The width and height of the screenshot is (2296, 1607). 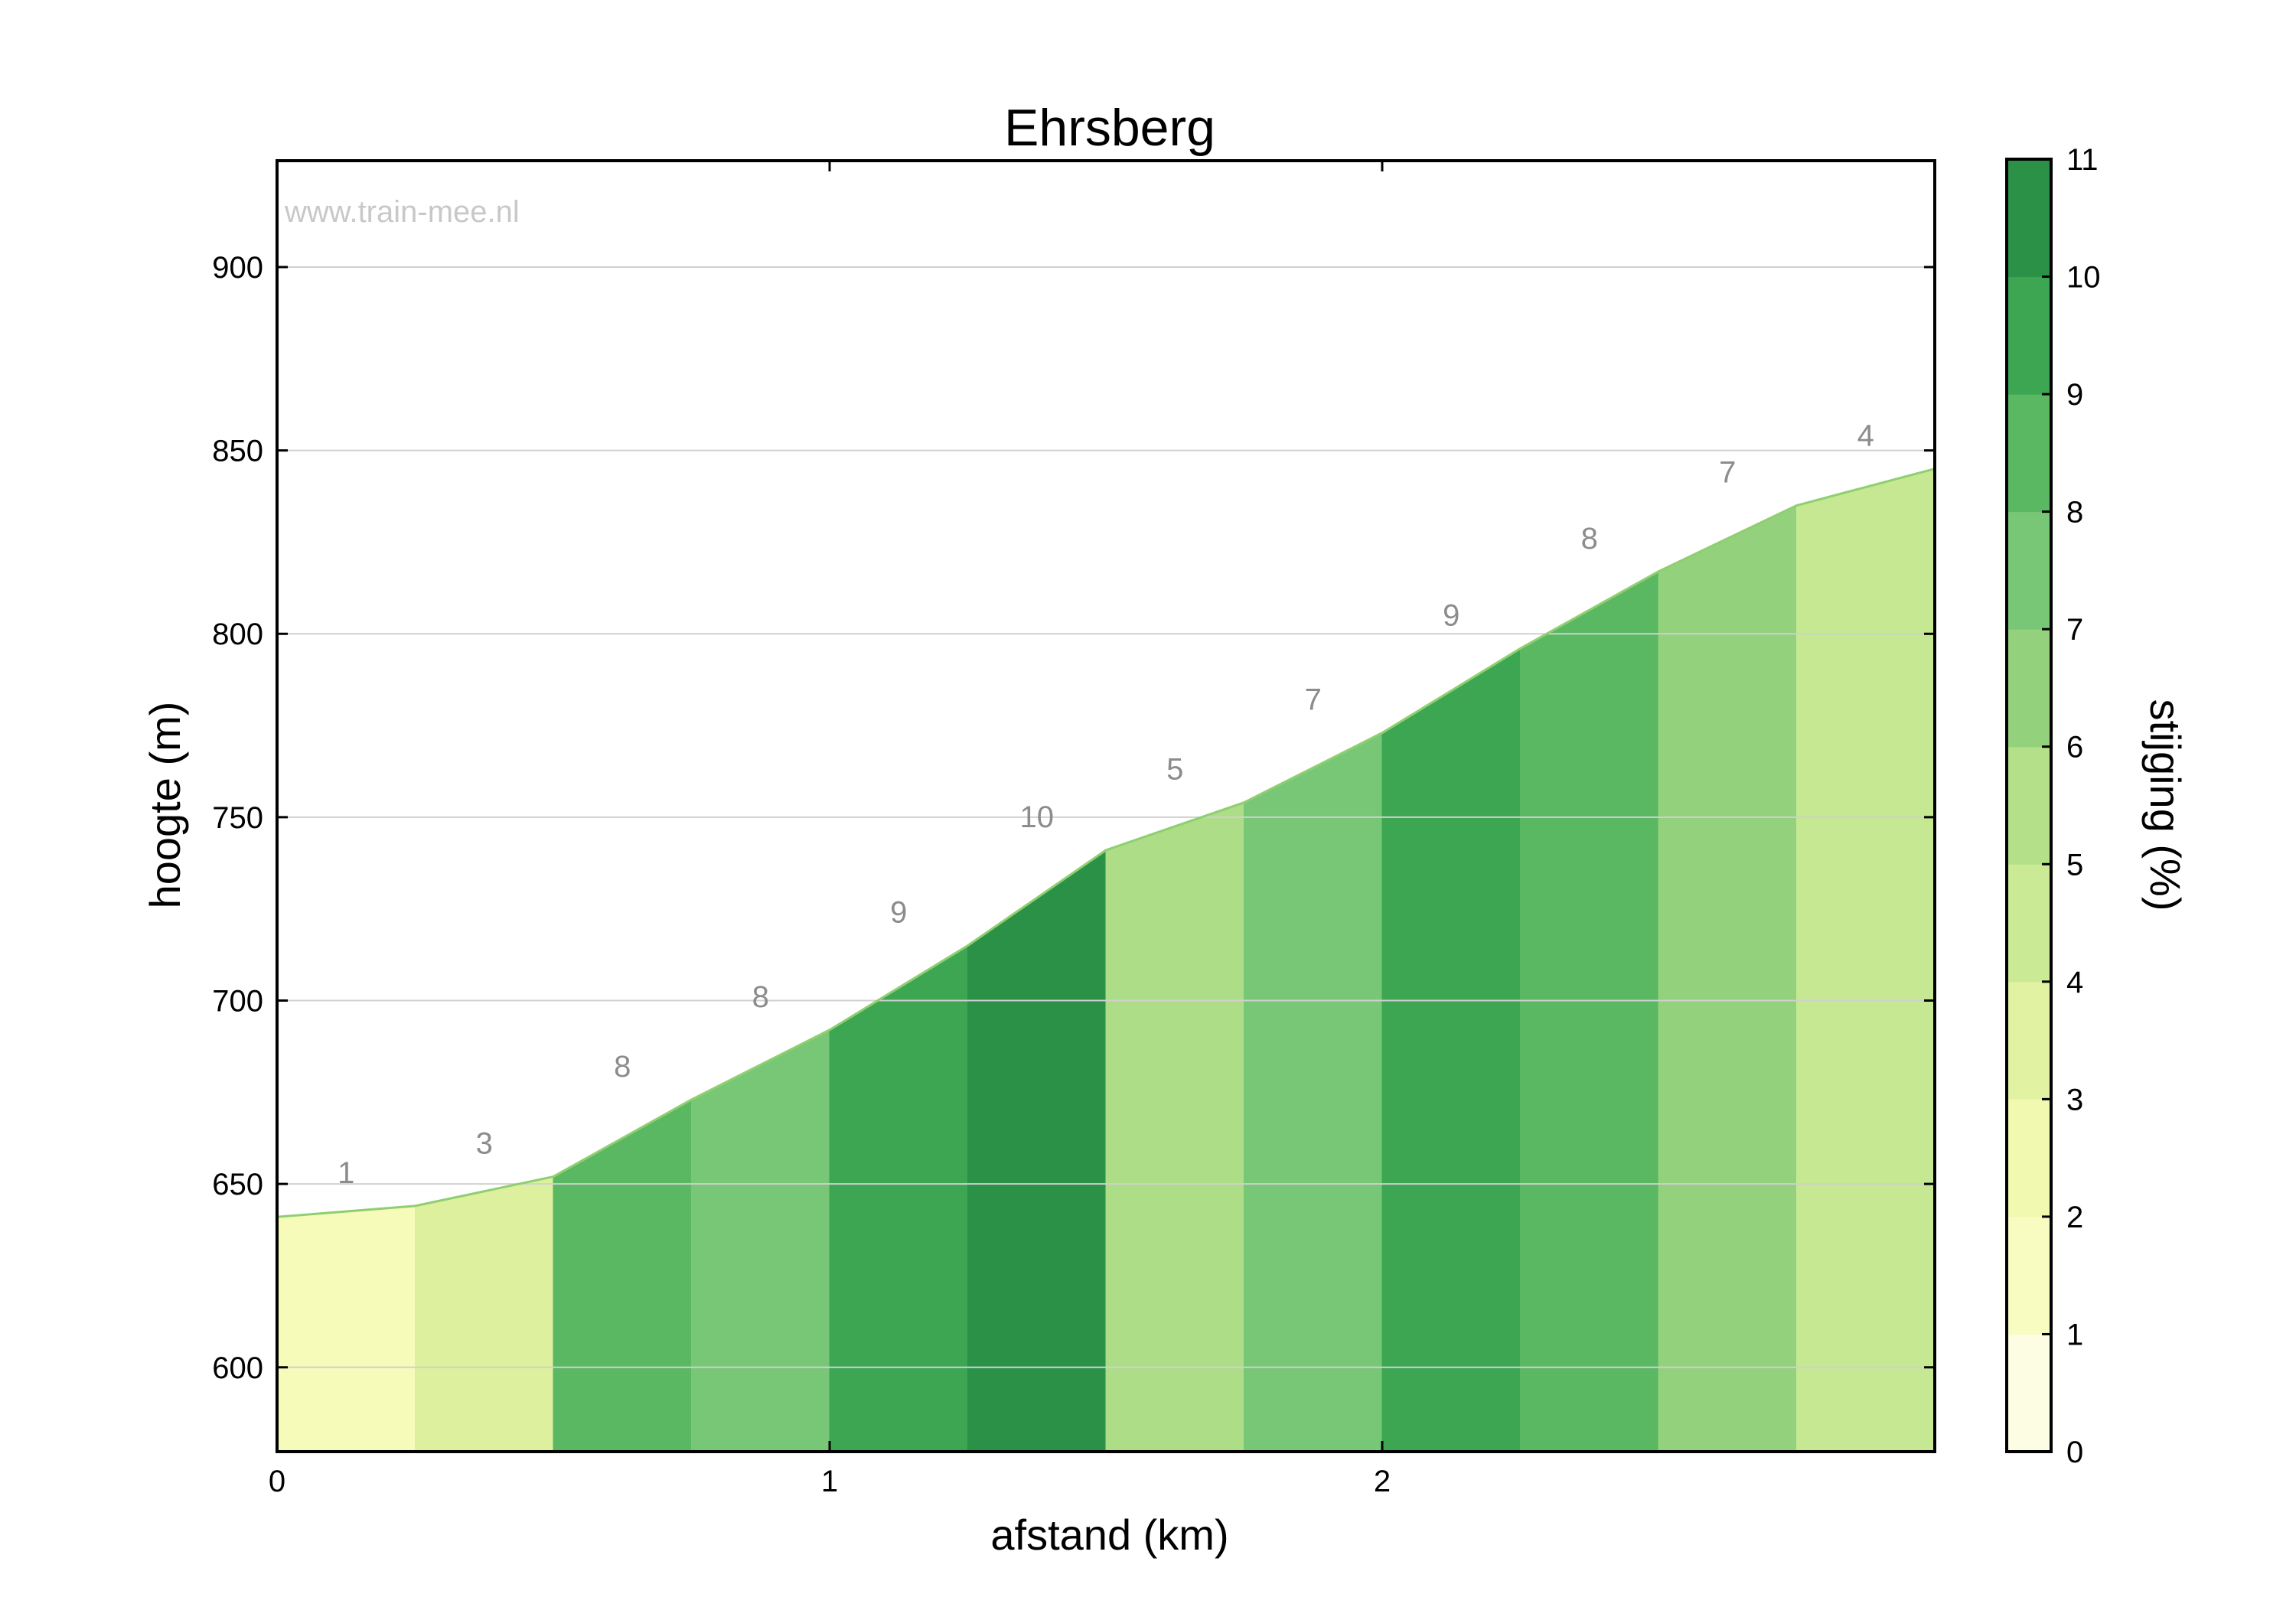 What do you see at coordinates (1382, 1482) in the screenshot?
I see `x-tick-label: 2` at bounding box center [1382, 1482].